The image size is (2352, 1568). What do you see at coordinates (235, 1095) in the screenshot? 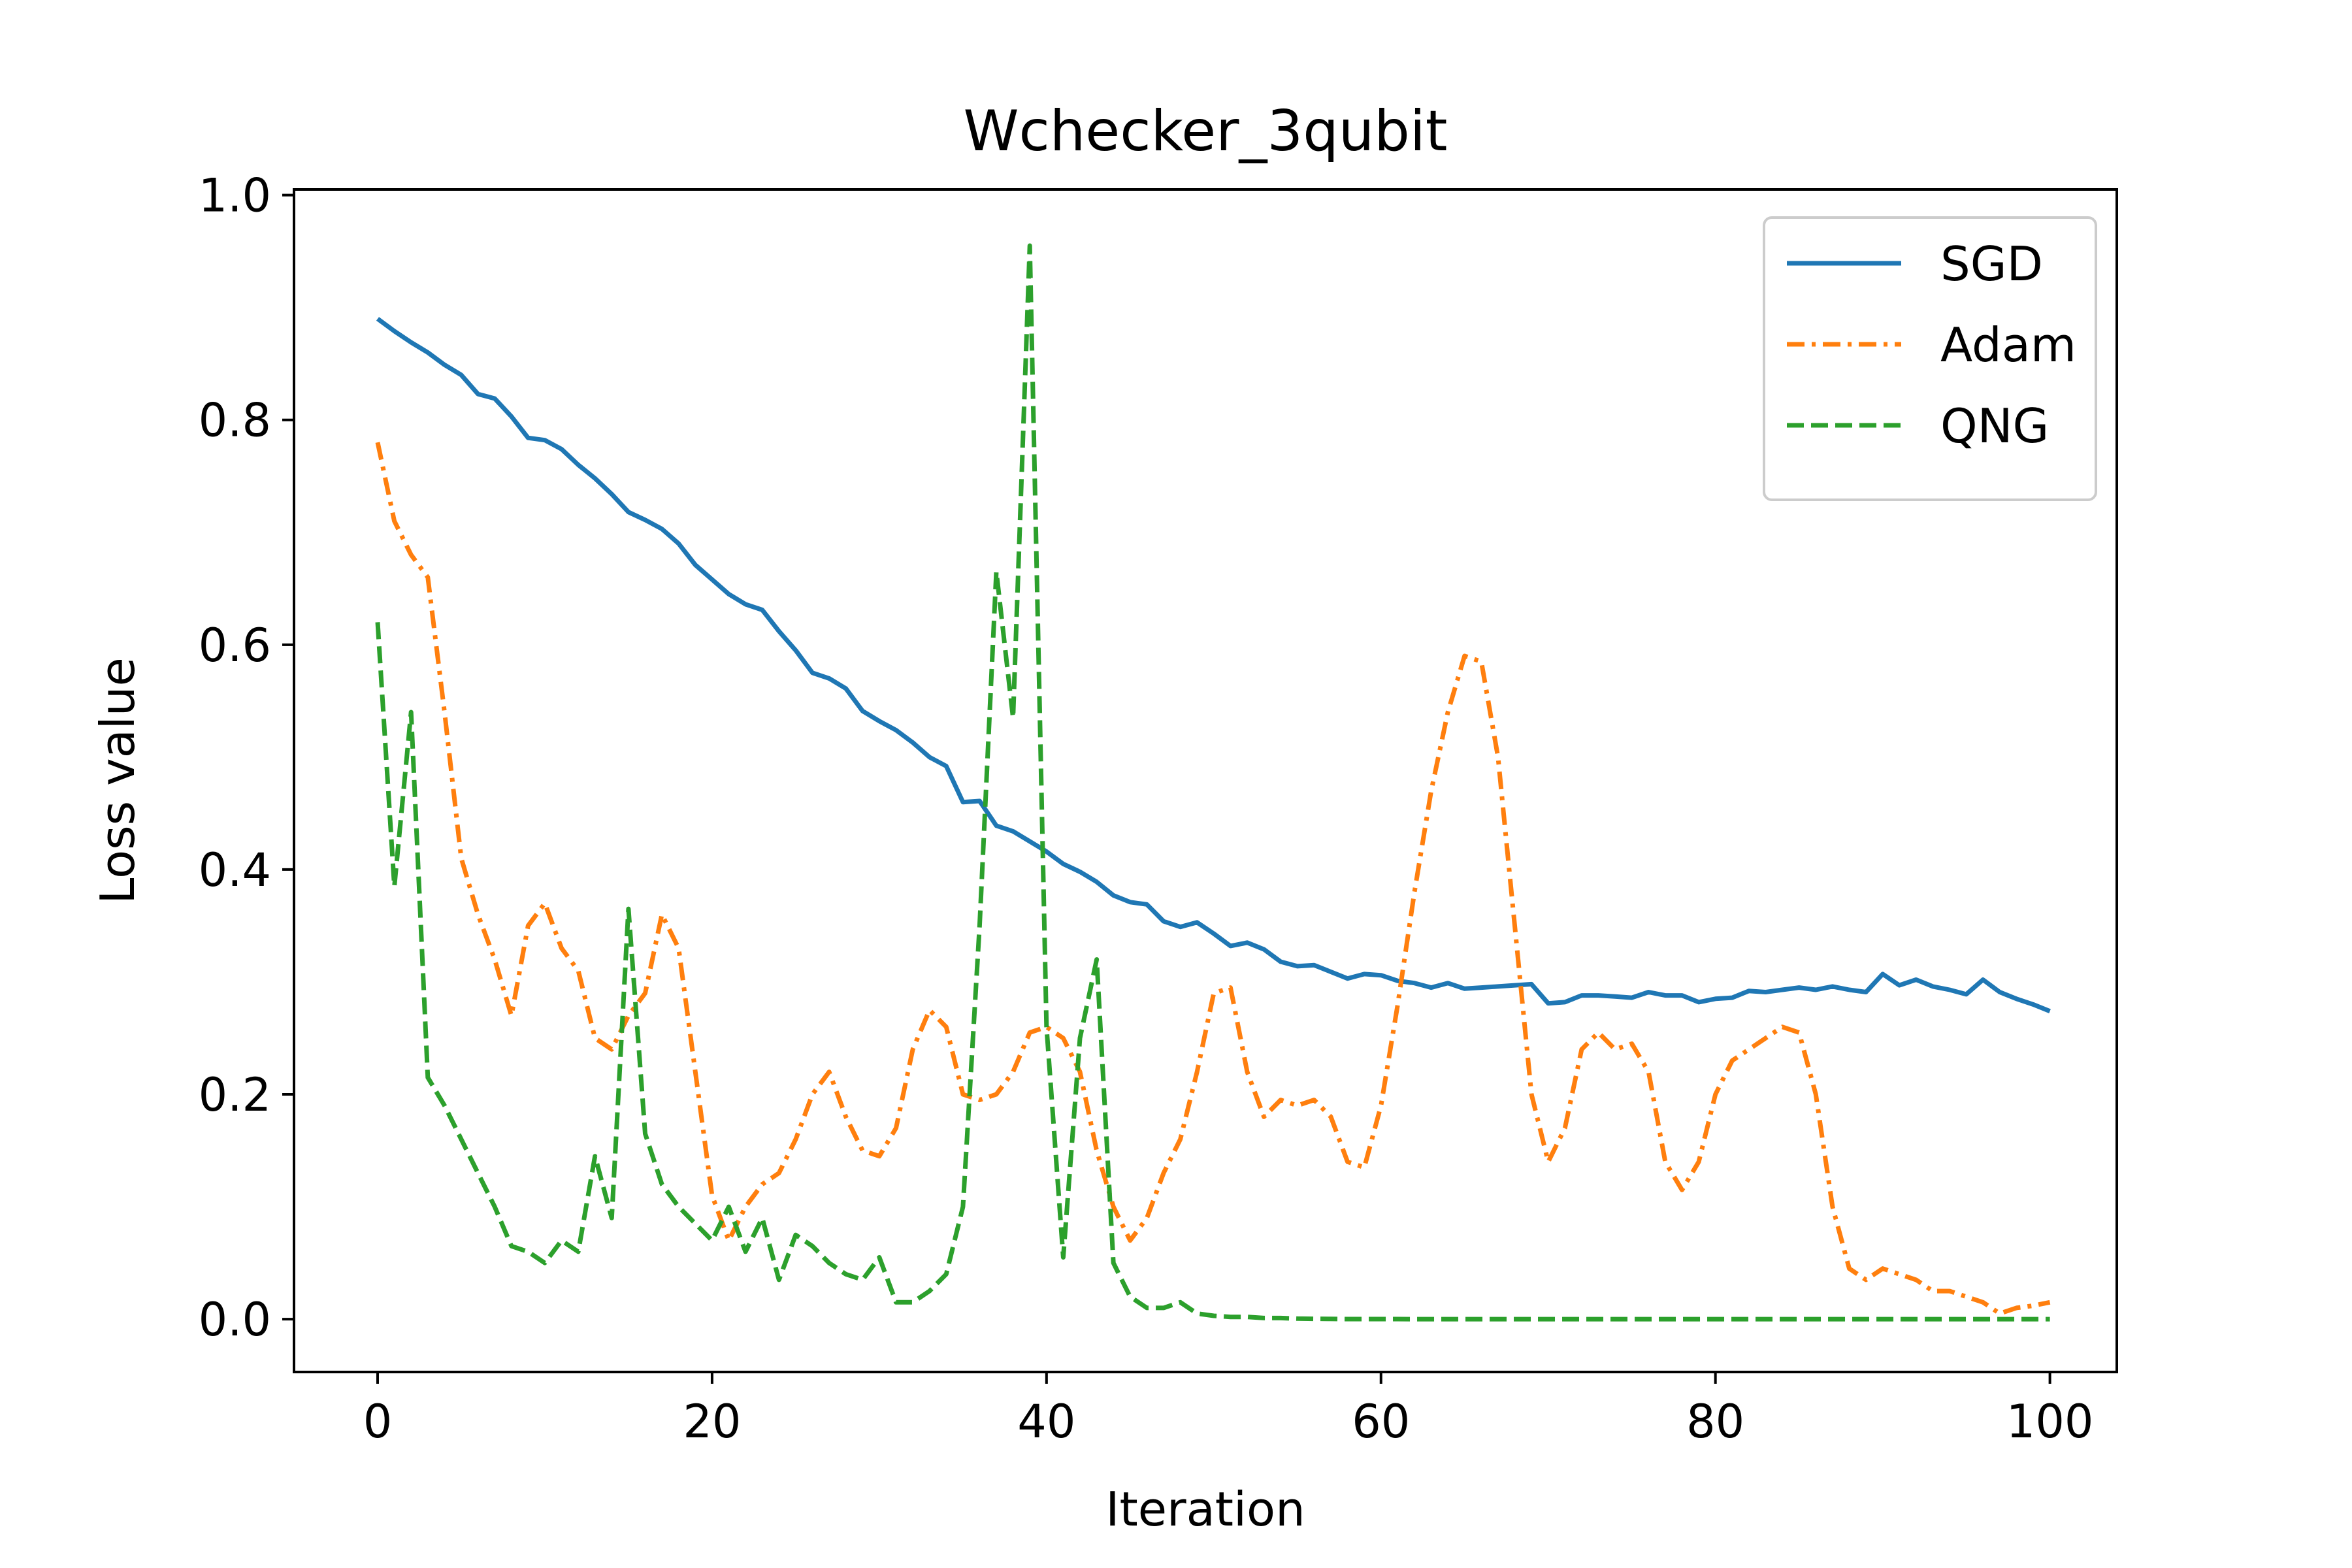
I see `y-tick-label: 0.2` at bounding box center [235, 1095].